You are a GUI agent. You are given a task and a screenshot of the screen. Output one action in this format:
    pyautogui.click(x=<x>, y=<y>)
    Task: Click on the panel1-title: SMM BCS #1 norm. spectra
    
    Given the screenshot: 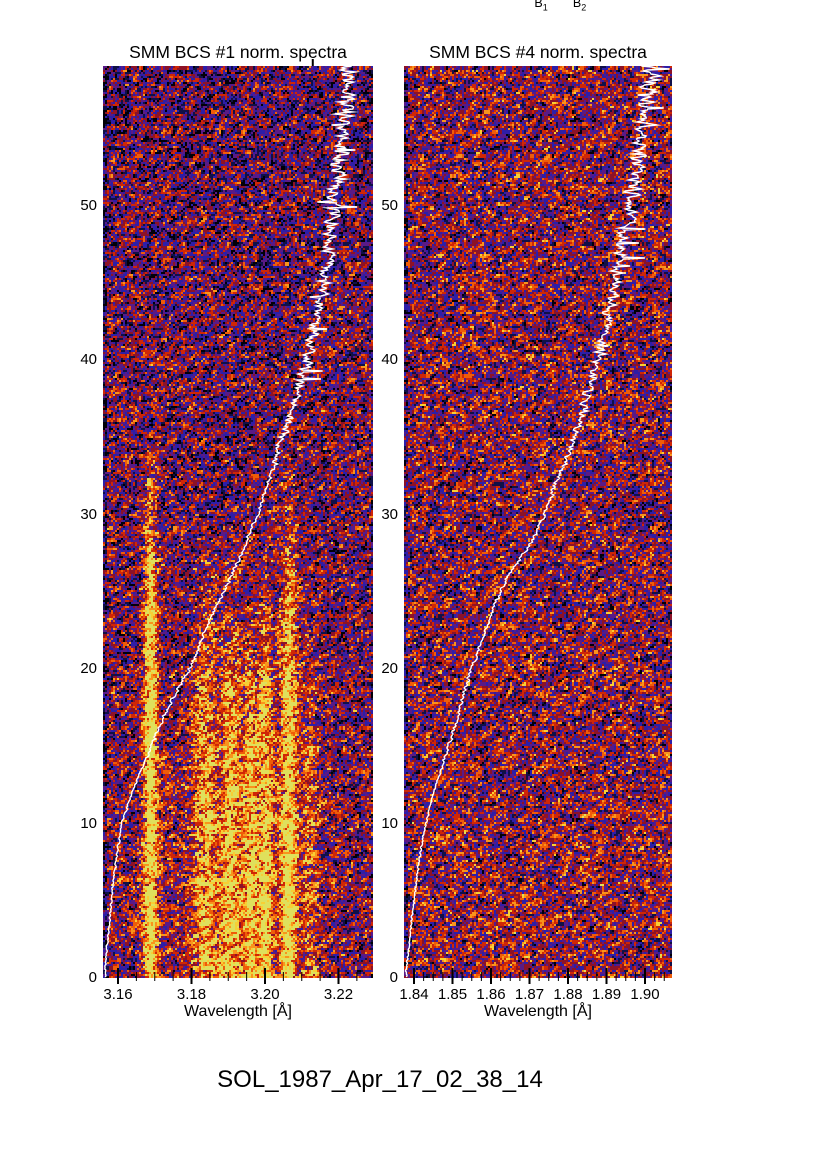 What is the action you would take?
    pyautogui.click(x=238, y=52)
    